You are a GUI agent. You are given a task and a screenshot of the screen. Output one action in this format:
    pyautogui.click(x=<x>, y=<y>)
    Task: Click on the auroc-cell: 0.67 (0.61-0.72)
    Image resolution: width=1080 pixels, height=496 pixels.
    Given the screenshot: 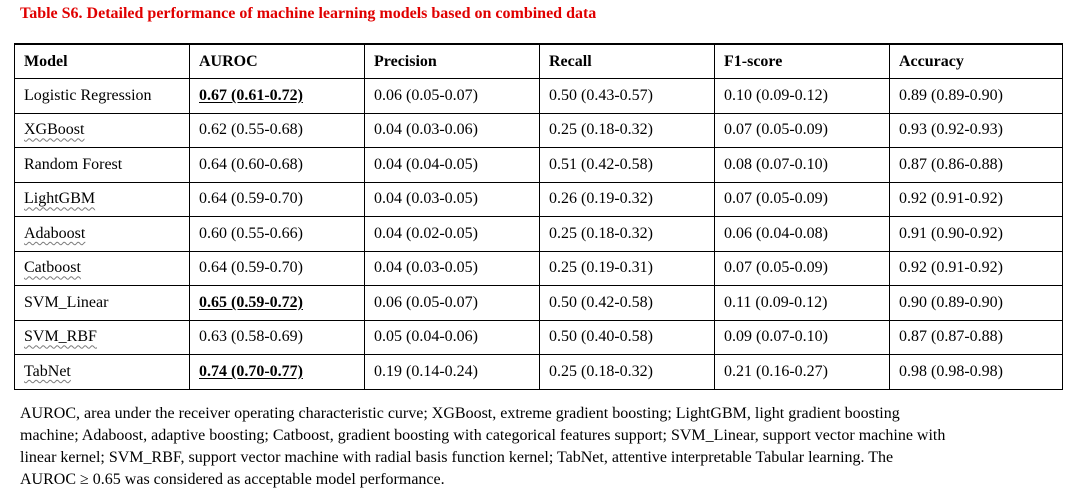 What is the action you would take?
    pyautogui.click(x=277, y=96)
    